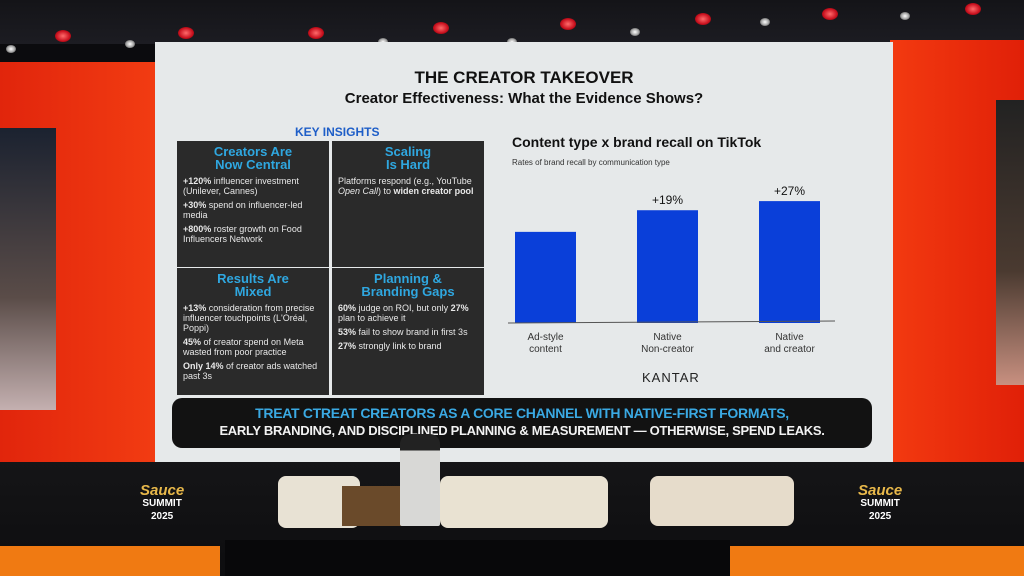  What do you see at coordinates (162, 502) in the screenshot?
I see `summit-logo-left: Sauce SUMMIT 2025` at bounding box center [162, 502].